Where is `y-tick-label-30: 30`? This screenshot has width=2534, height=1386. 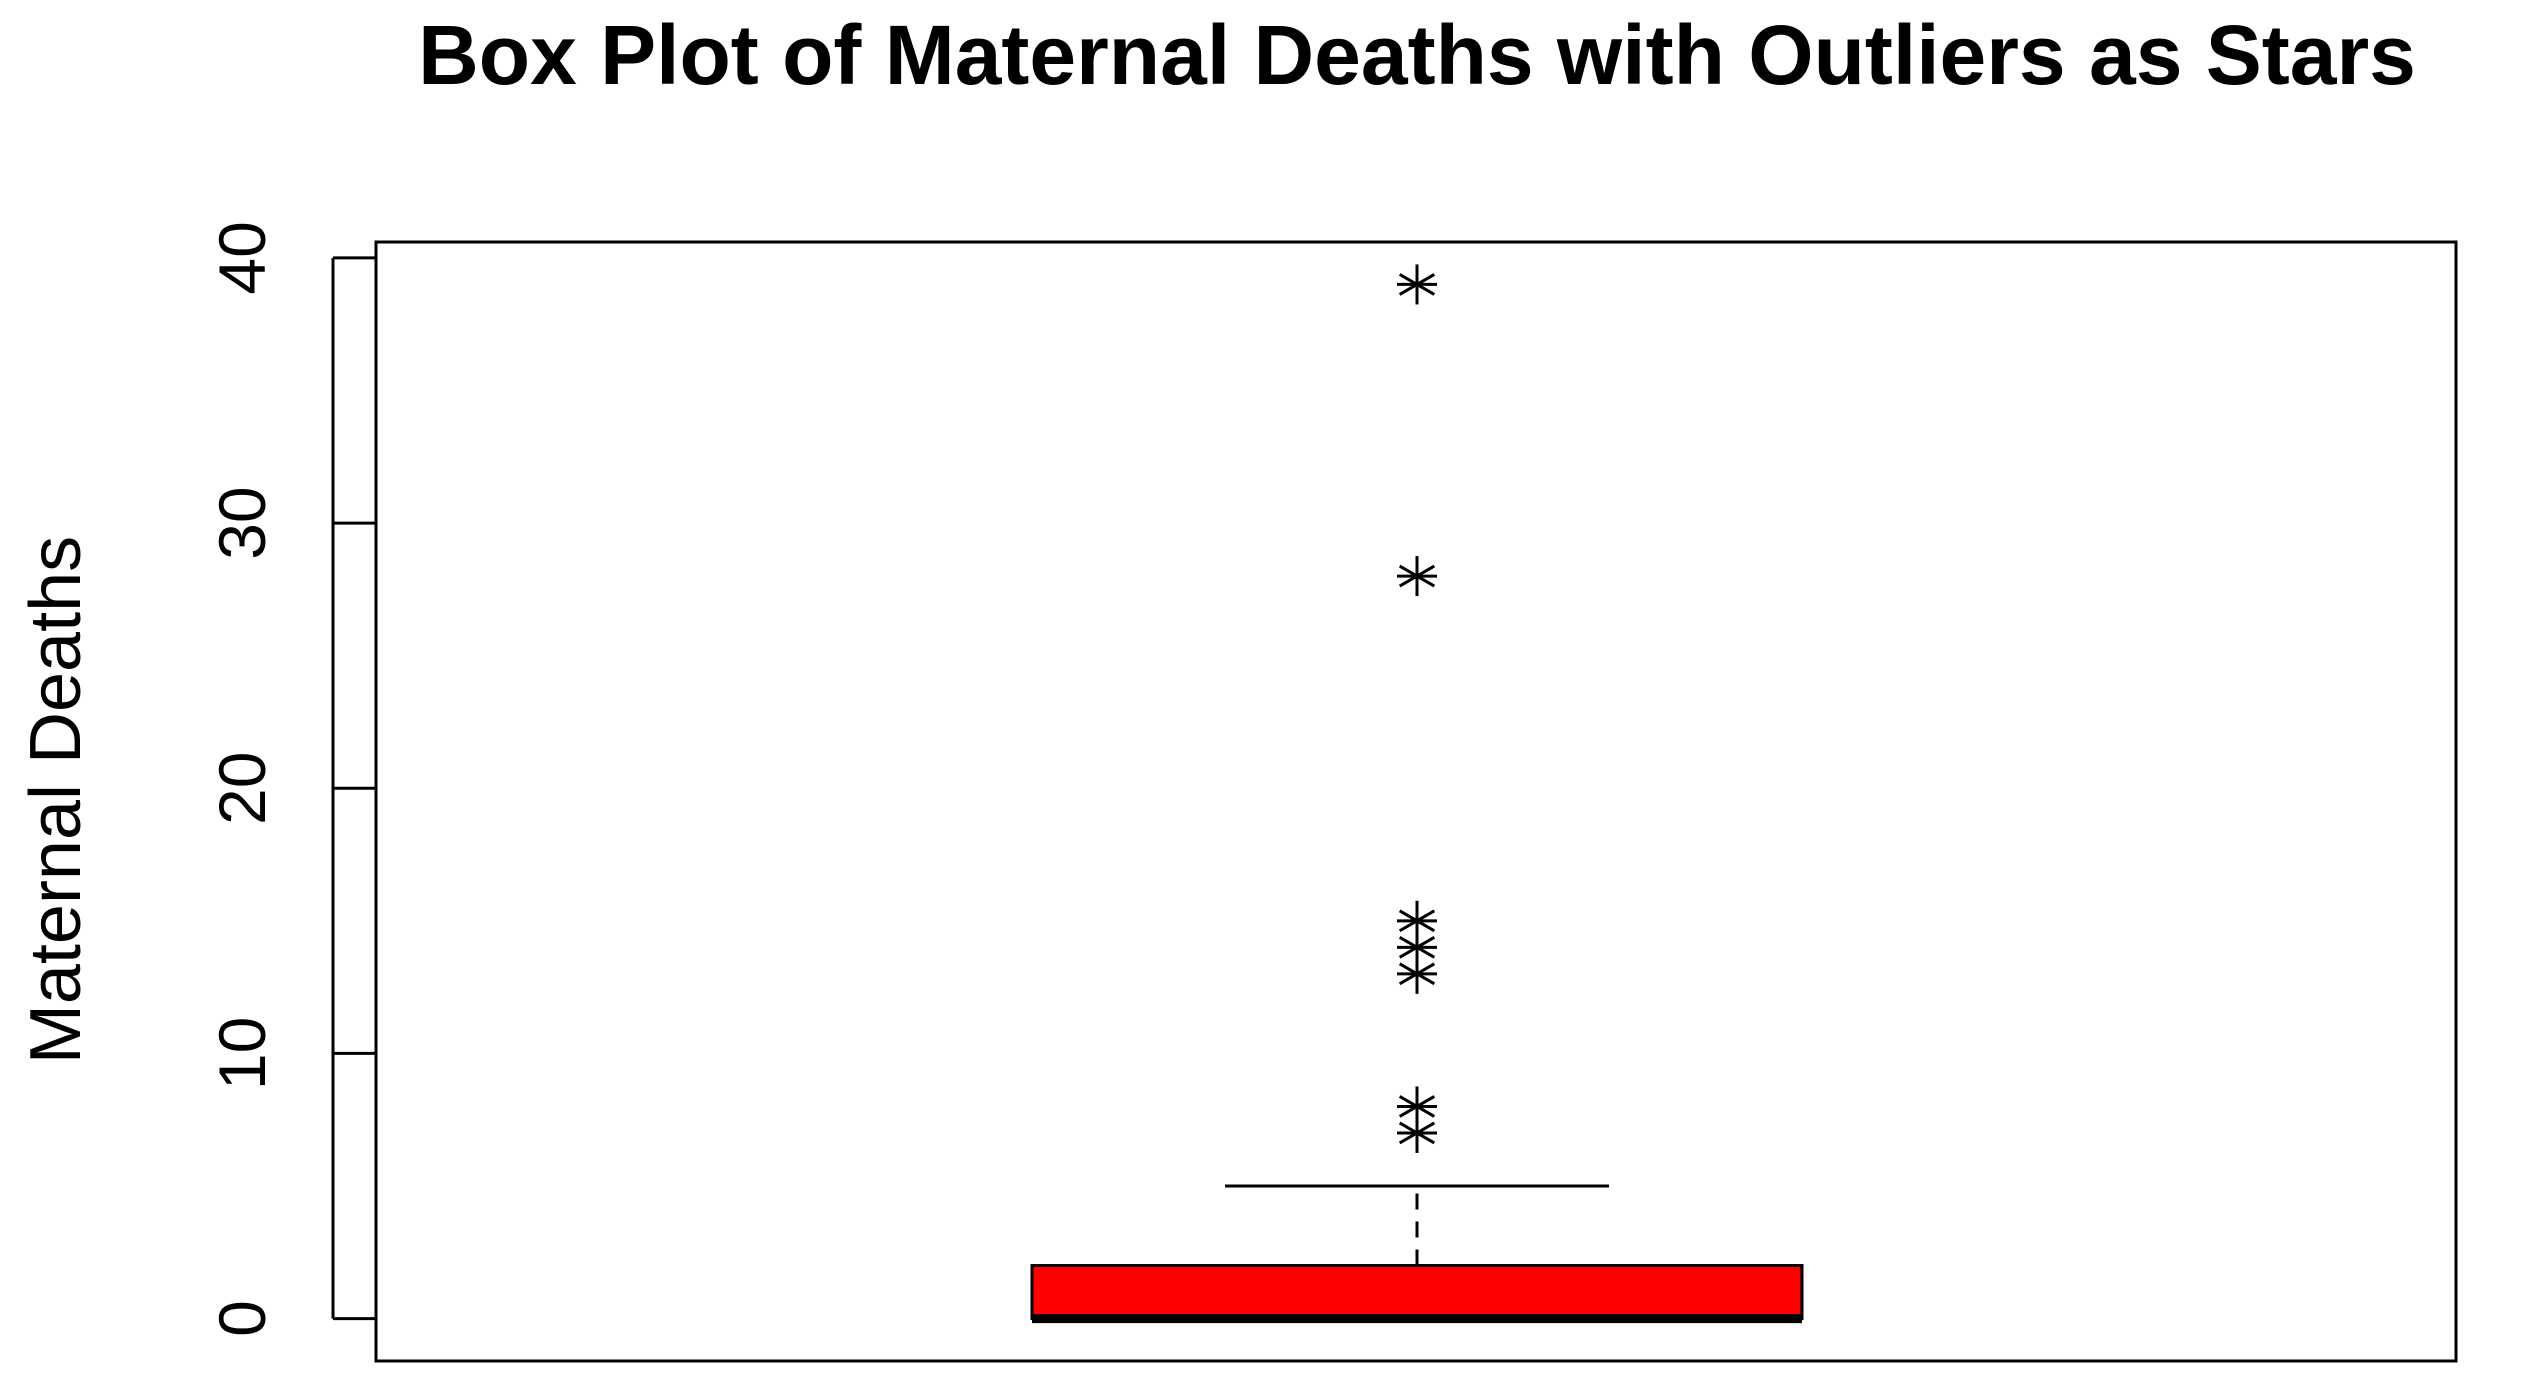
y-tick-label-30: 30 is located at coordinates (242, 522).